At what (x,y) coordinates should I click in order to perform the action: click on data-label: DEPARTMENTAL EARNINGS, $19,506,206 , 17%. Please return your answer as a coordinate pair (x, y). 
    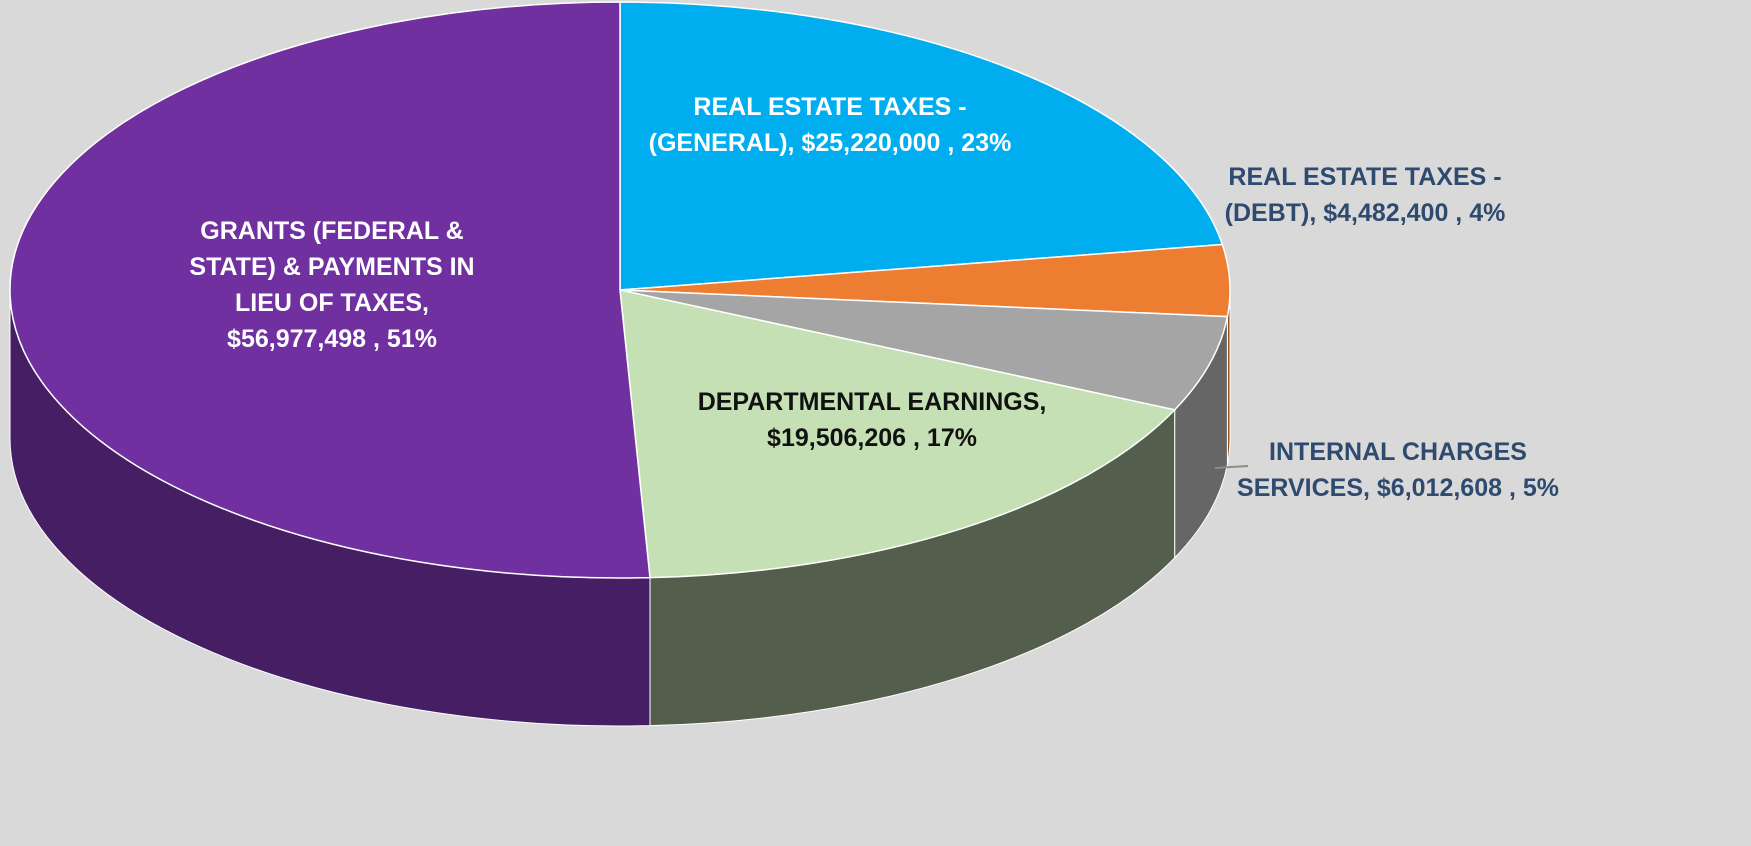
    Looking at the image, I should click on (872, 420).